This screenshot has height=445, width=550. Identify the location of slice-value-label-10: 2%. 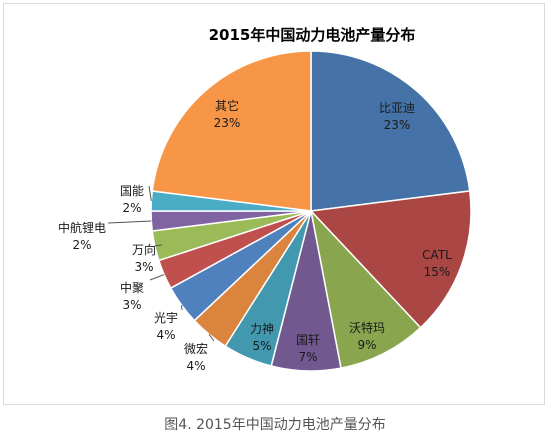
(131, 208).